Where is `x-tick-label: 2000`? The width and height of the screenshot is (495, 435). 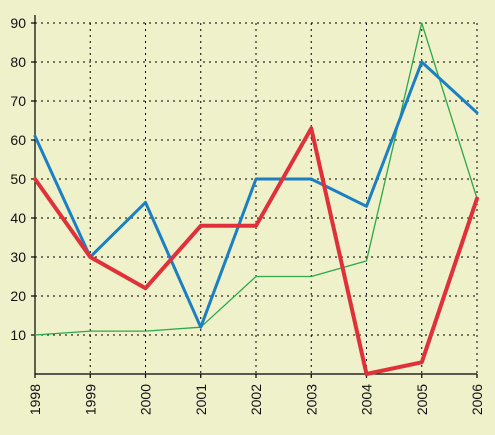 x-tick-label: 2000 is located at coordinates (146, 399).